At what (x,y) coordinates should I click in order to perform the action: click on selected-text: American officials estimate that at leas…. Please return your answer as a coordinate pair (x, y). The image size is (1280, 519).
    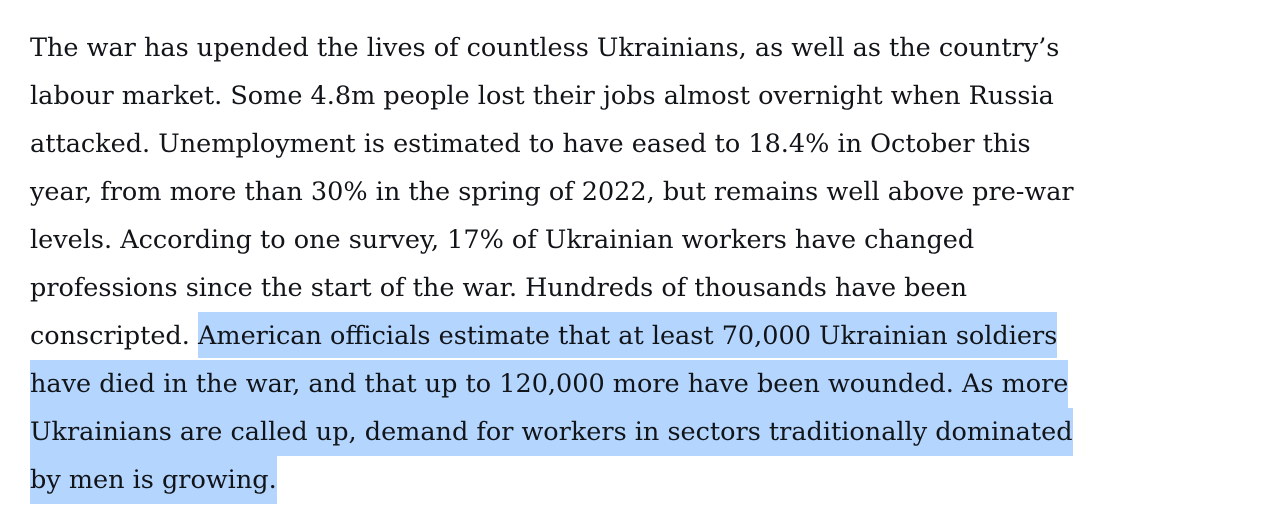
    Looking at the image, I should click on (627, 335).